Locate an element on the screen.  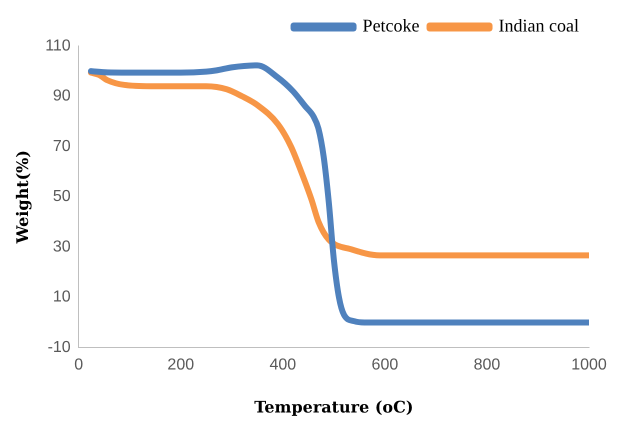
y-tick-label: 90 is located at coordinates (61, 96).